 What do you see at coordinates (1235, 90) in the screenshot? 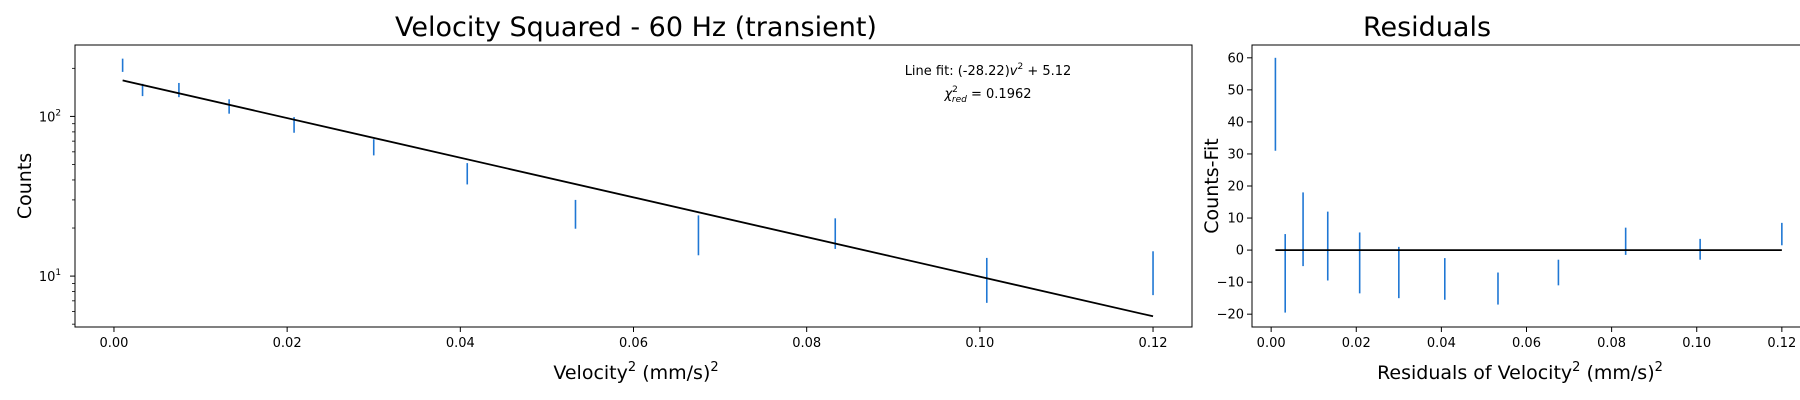
I see `residuals-ytick-label: 50` at bounding box center [1235, 90].